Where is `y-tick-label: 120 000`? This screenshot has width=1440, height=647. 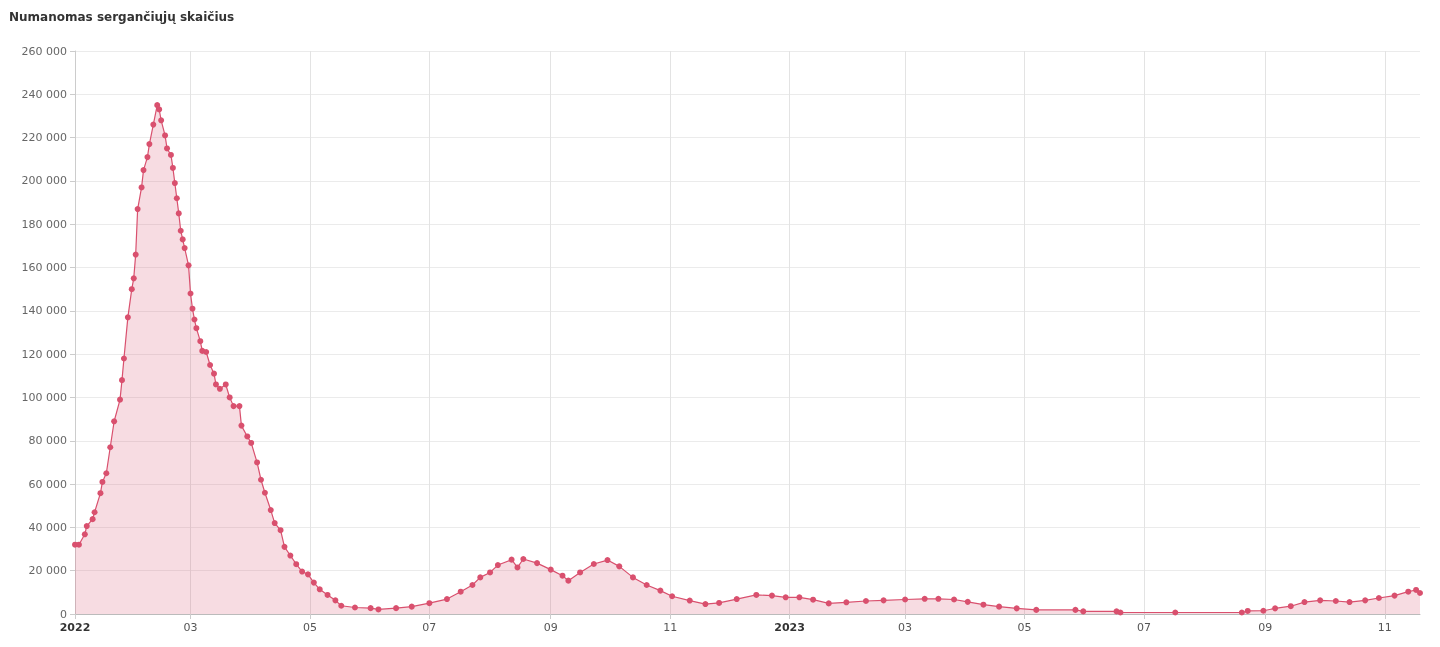
y-tick-label: 120 000 is located at coordinates (44, 354).